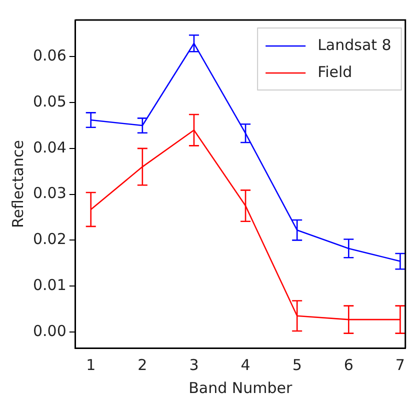  What do you see at coordinates (240, 387) in the screenshot?
I see `x-axis-title: Band Number` at bounding box center [240, 387].